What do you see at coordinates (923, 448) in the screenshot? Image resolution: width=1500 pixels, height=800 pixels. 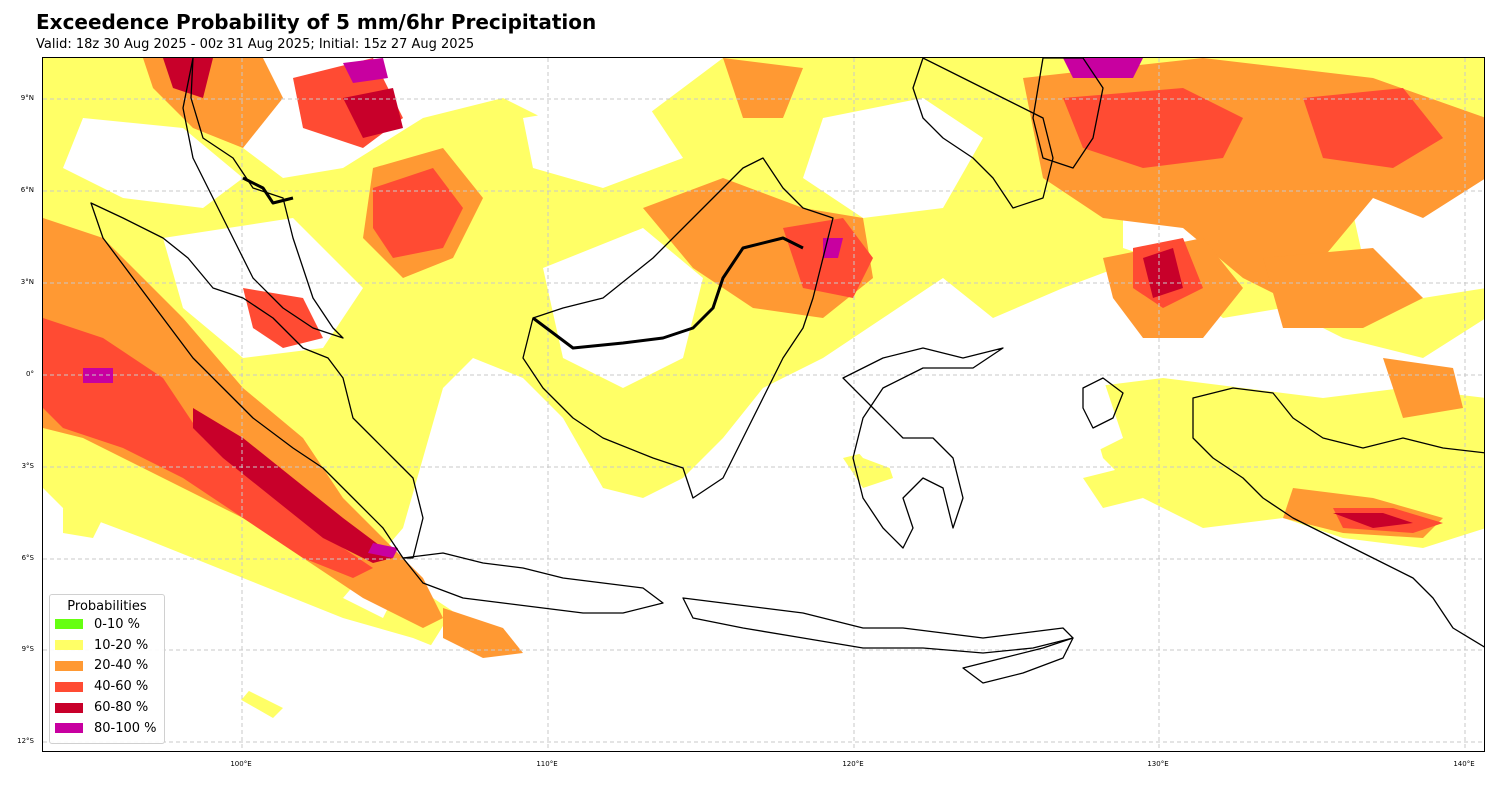 I see `sulawesi-coast` at bounding box center [923, 448].